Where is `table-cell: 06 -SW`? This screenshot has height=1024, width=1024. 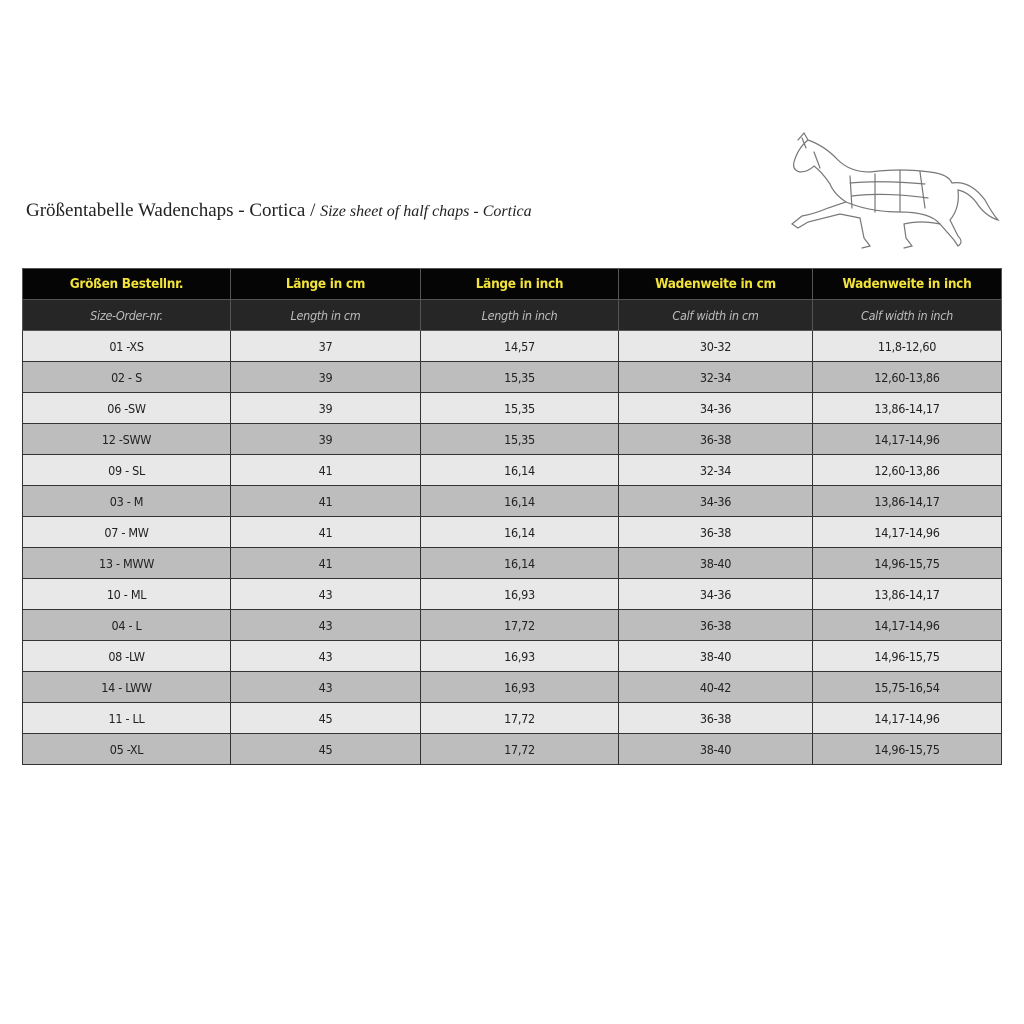 table-cell: 06 -SW is located at coordinates (126, 408).